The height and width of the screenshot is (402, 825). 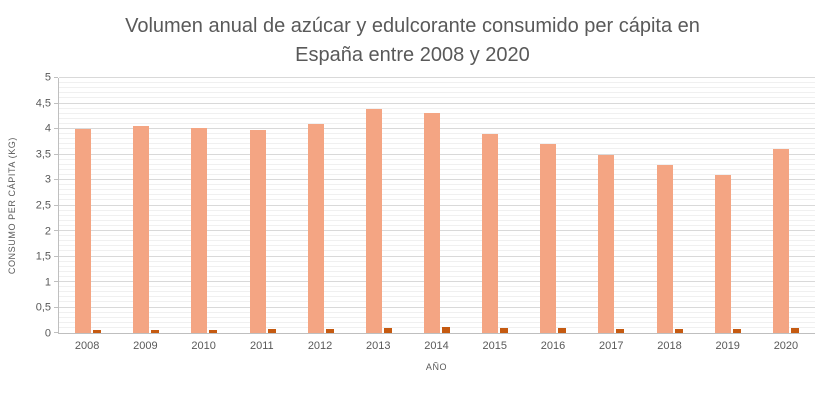 What do you see at coordinates (87, 346) in the screenshot?
I see `x-axis-tick-label-2008: 2008` at bounding box center [87, 346].